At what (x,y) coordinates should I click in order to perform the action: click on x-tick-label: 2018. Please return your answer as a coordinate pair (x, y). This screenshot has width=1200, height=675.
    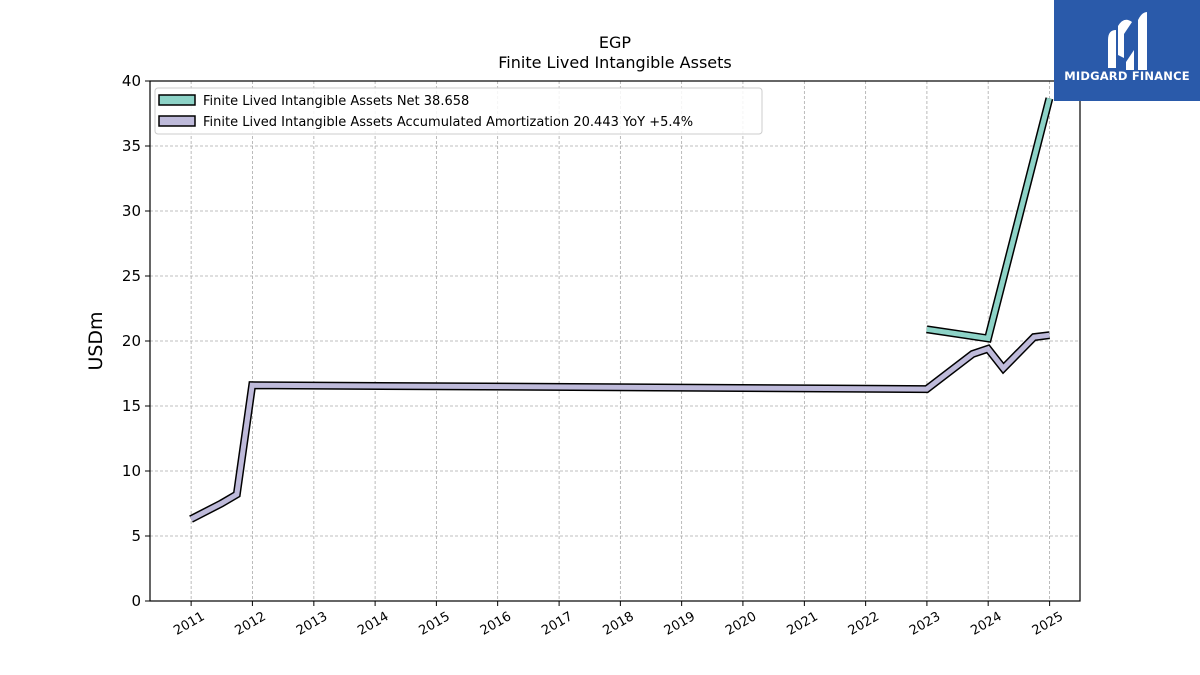
    Looking at the image, I should click on (619, 624).